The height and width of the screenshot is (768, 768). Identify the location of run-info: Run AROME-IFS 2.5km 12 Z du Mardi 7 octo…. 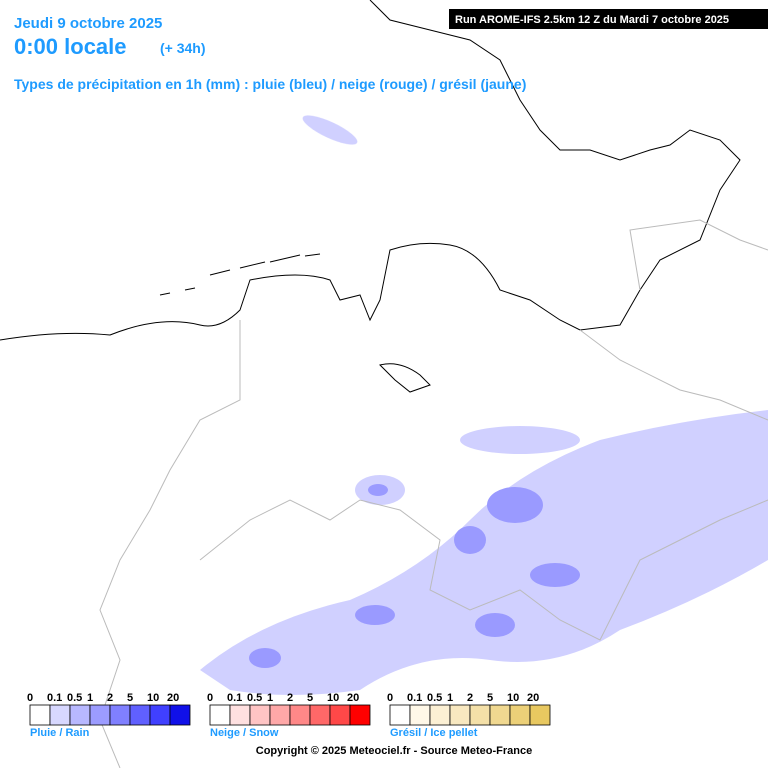
(592, 20).